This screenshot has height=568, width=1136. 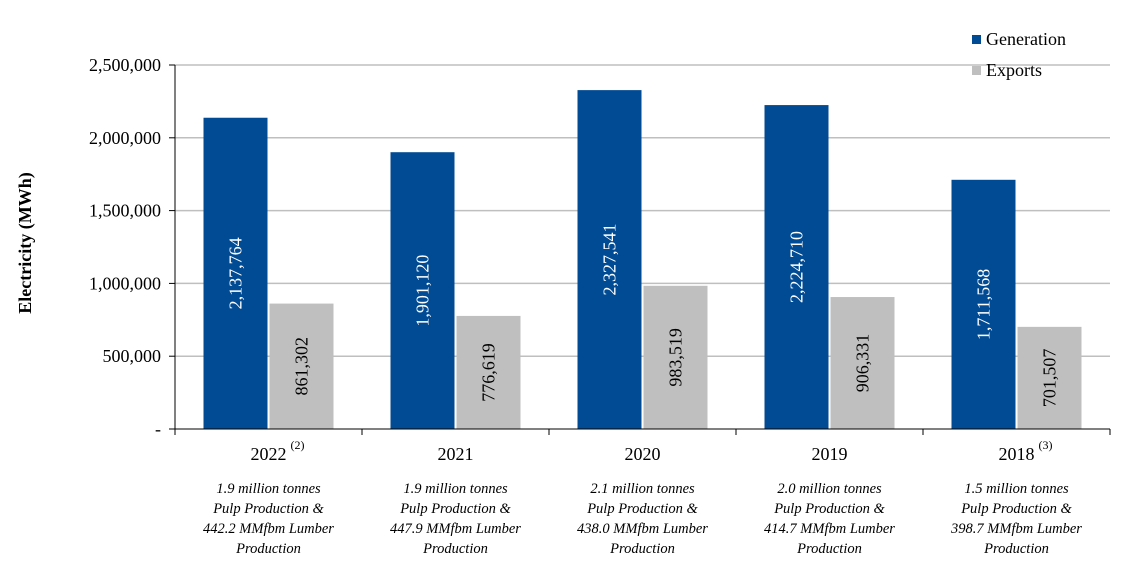 I want to click on data-label: 2,224,710, so click(x=797, y=267).